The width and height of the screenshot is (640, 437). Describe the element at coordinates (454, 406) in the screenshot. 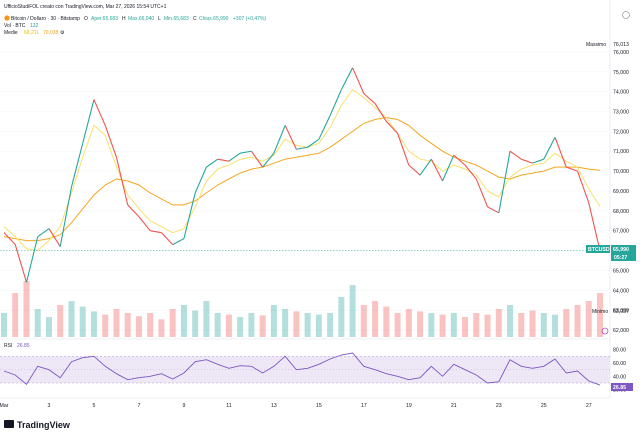

I see `time-tick-label: 21` at that location.